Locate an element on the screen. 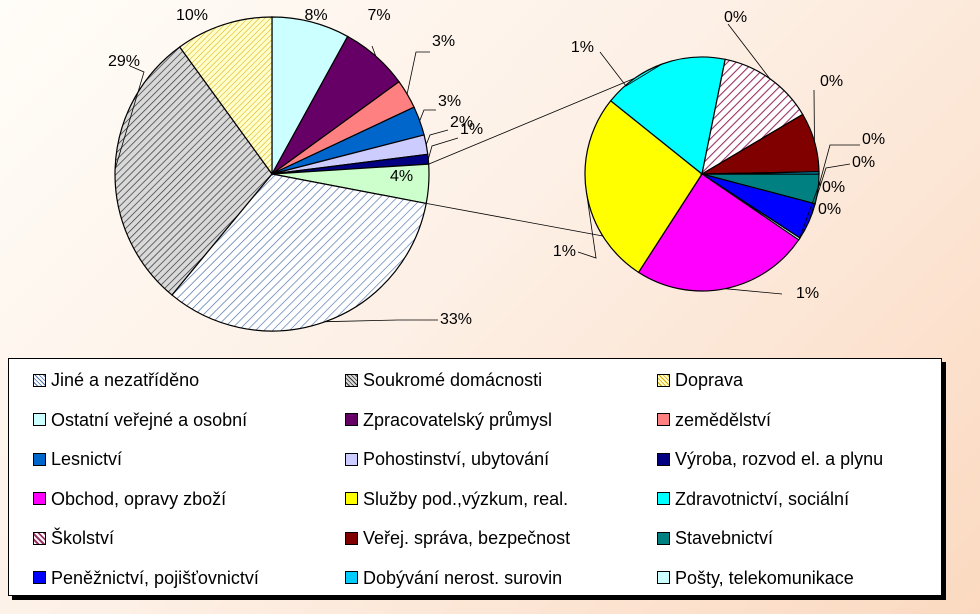 This screenshot has height=614, width=980. legend-label: Služby pod.,výzkum, real. is located at coordinates (466, 498).